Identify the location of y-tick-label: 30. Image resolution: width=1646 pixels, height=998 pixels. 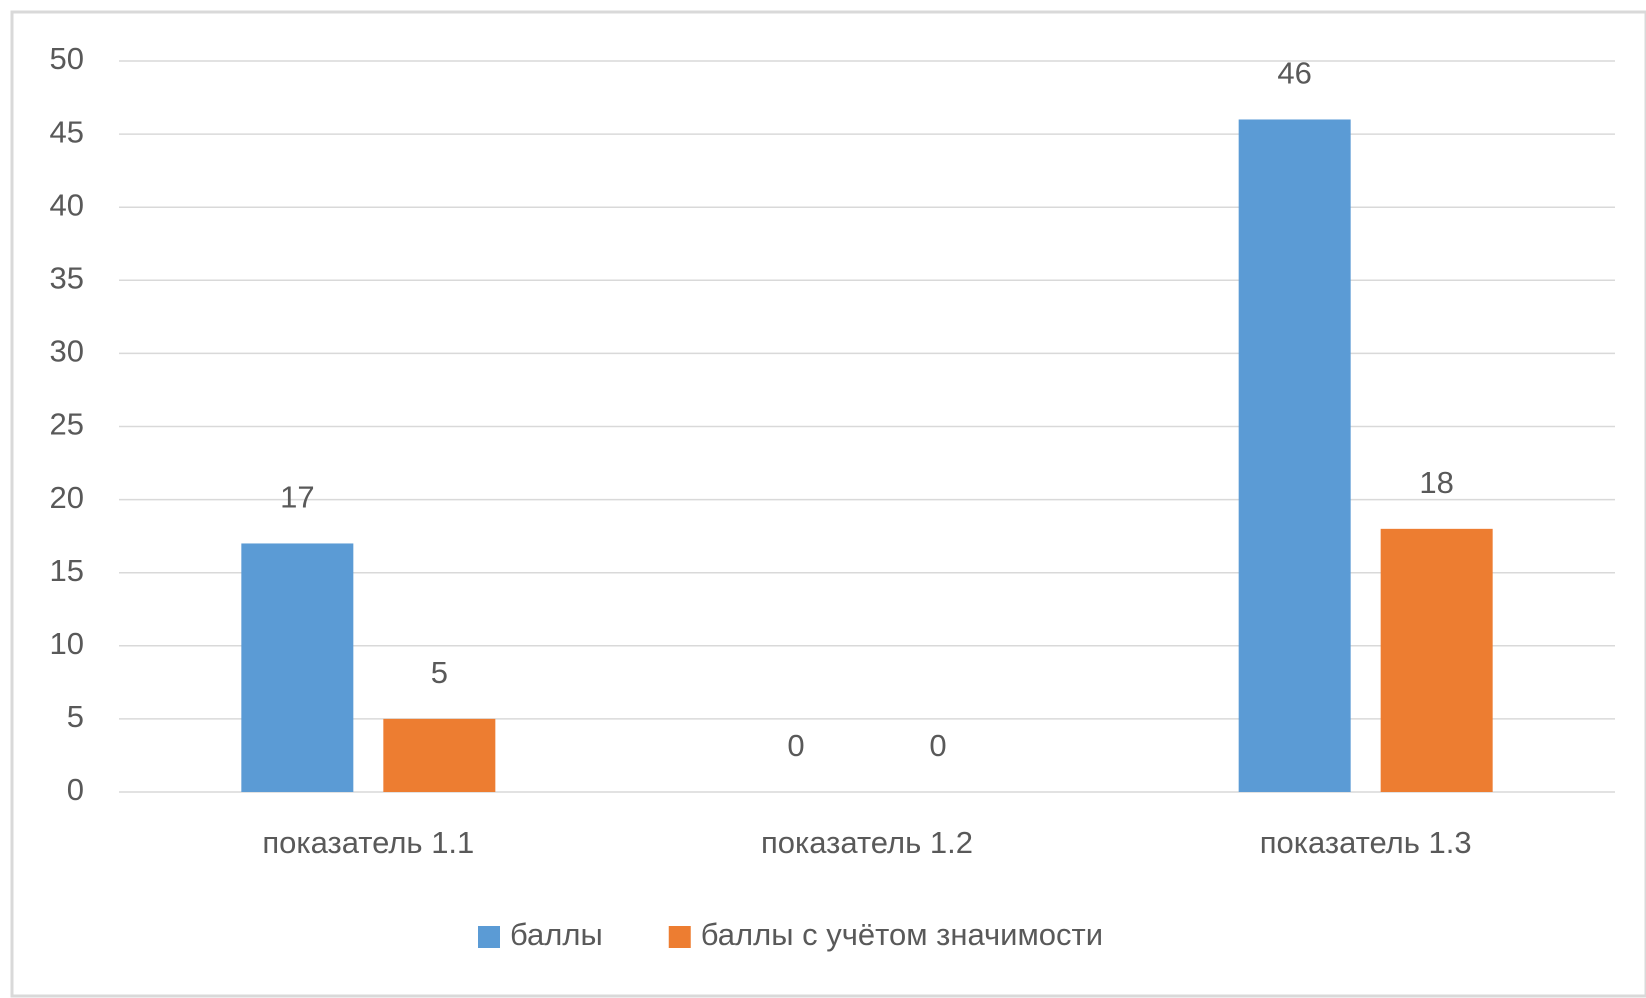
(67, 351).